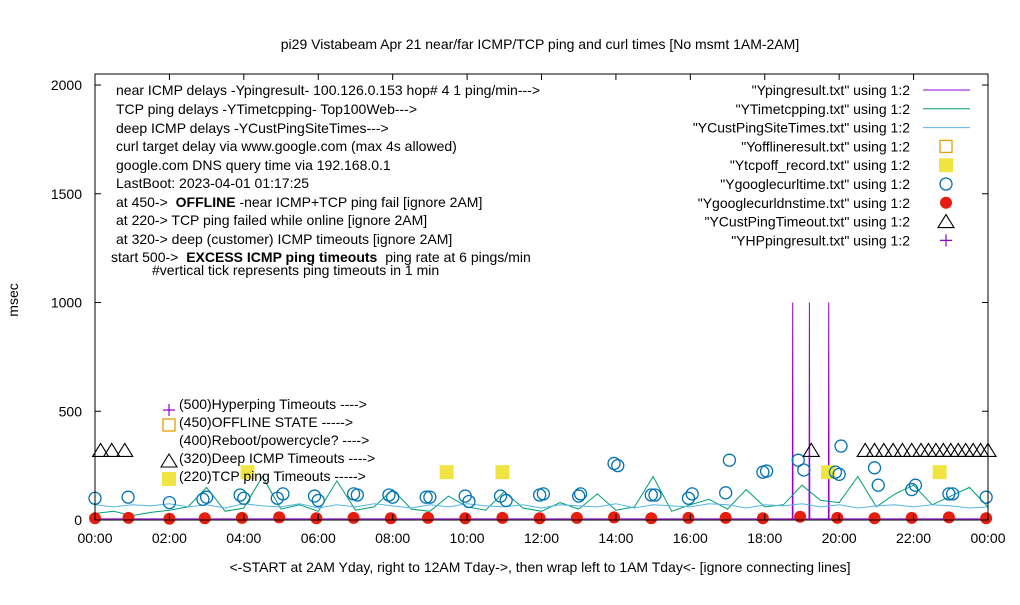 Image resolution: width=1020 pixels, height=605 pixels. What do you see at coordinates (252, 128) in the screenshot?
I see `annotation-line: deep ICMP delays -YCustPingSiteTimes--->` at bounding box center [252, 128].